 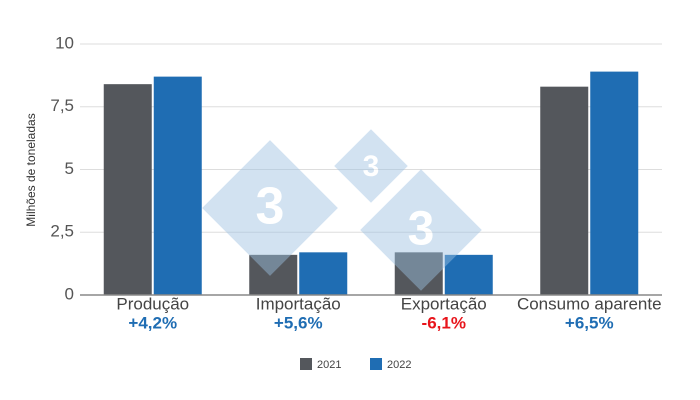 What do you see at coordinates (444, 303) in the screenshot?
I see `x-tick-label: Exportação` at bounding box center [444, 303].